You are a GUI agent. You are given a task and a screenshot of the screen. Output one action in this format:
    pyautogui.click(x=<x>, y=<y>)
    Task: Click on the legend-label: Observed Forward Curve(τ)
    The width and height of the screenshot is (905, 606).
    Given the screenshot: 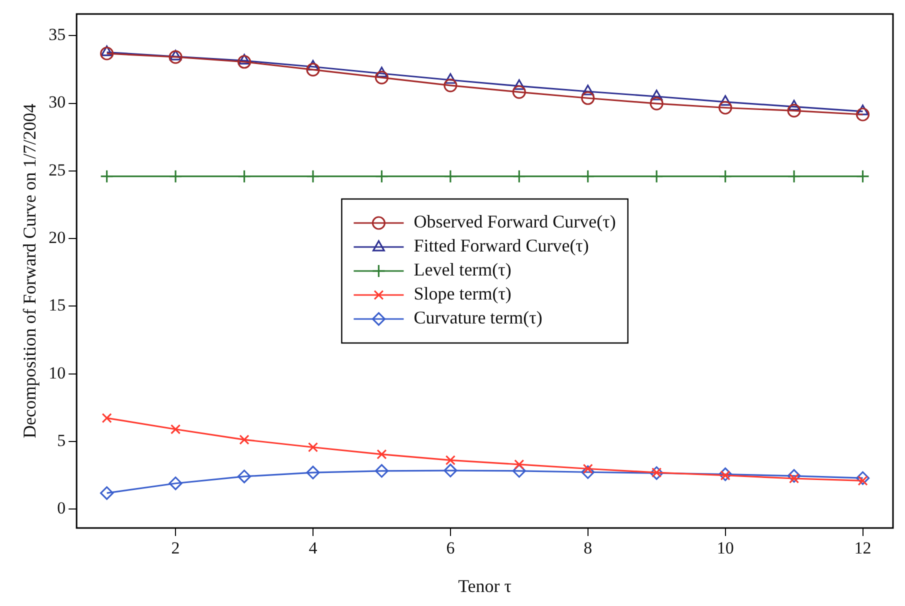 What is the action you would take?
    pyautogui.click(x=515, y=222)
    